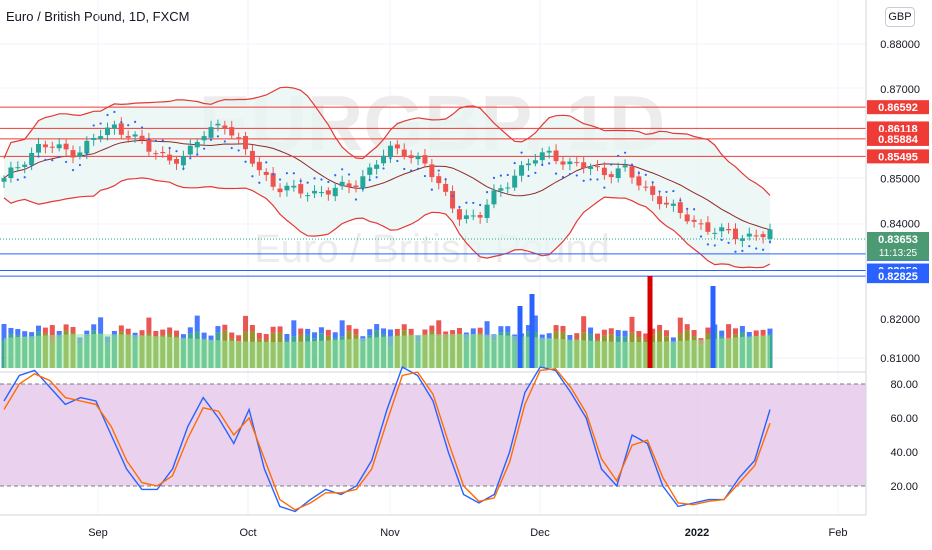 This screenshot has height=550, width=932. Describe the element at coordinates (697, 533) in the screenshot. I see `time-tick-label: 2022` at that location.